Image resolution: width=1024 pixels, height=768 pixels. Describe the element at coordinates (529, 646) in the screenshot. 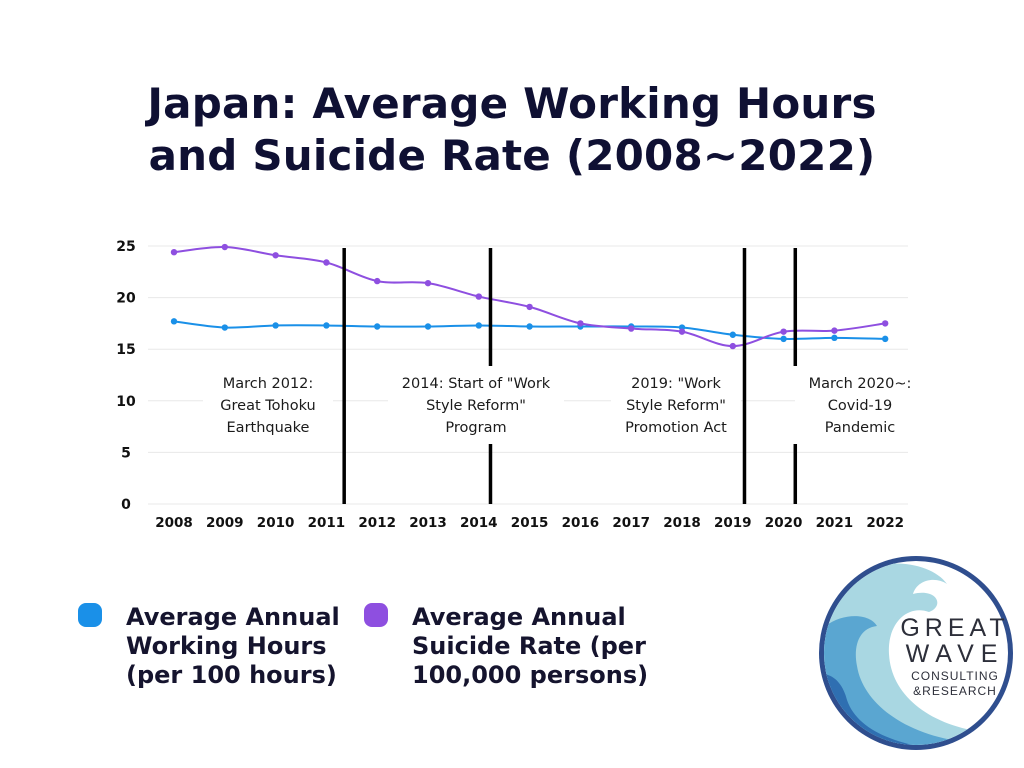

I see `legend-line: Suicide Rate (per` at that location.